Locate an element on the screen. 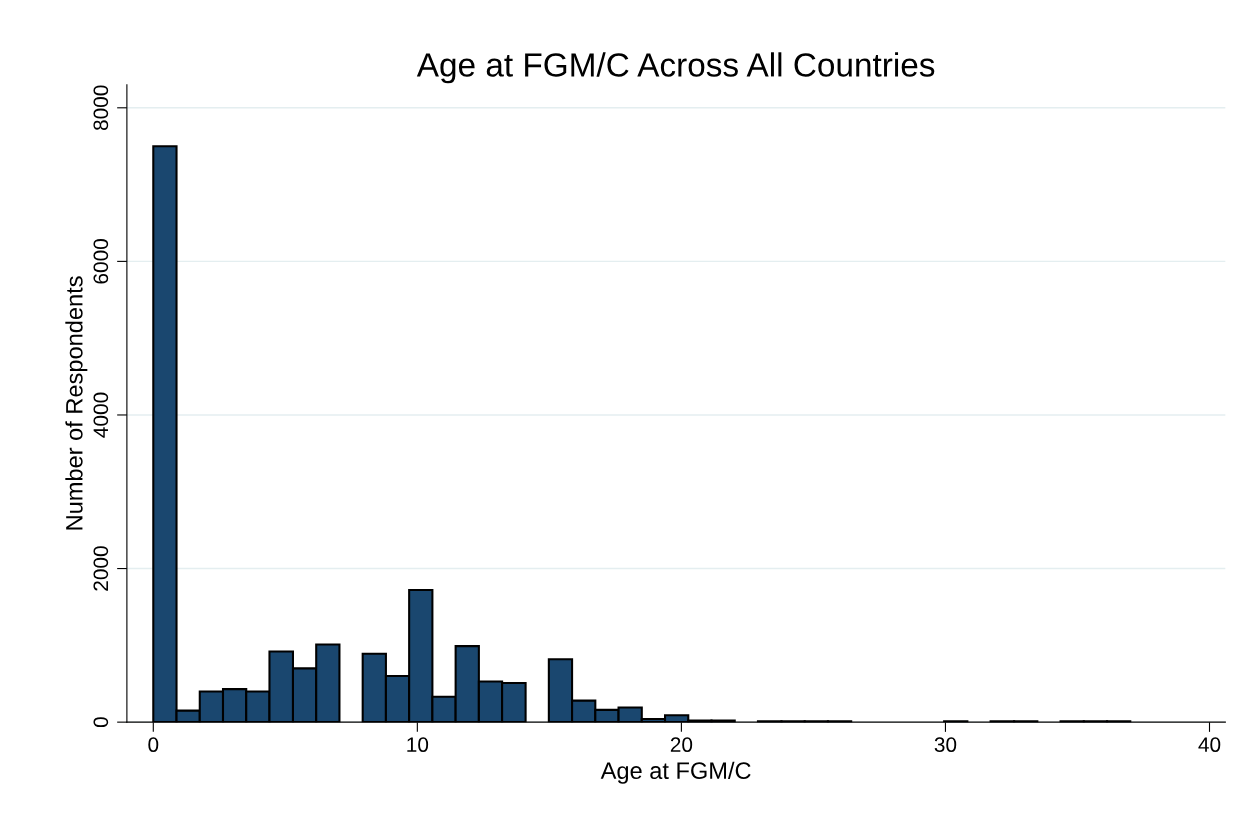 This screenshot has width=1244, height=831. y-tick-label: 2000 is located at coordinates (101, 568).